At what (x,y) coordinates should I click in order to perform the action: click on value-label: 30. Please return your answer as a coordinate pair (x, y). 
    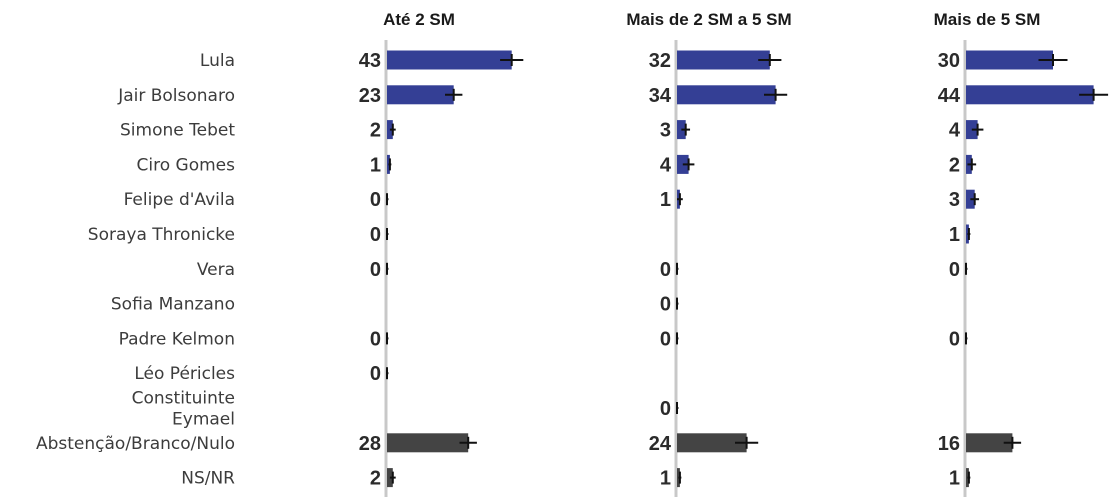
    Looking at the image, I should click on (949, 61).